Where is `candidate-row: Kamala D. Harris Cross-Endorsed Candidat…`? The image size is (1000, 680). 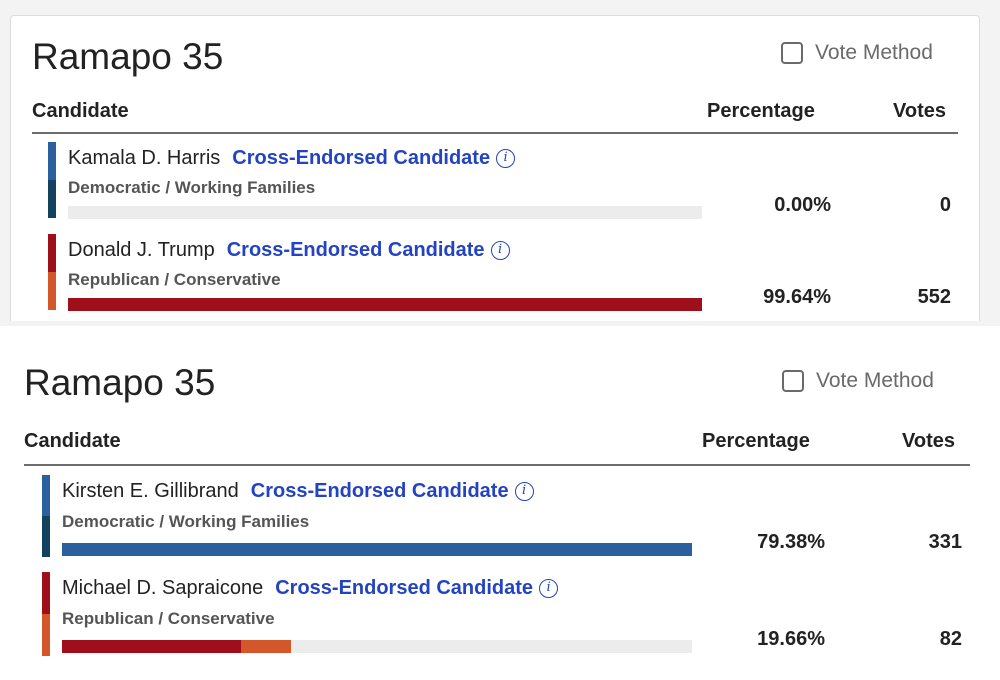
candidate-row: Kamala D. Harris Cross-Endorsed Candidat… is located at coordinates (503, 180).